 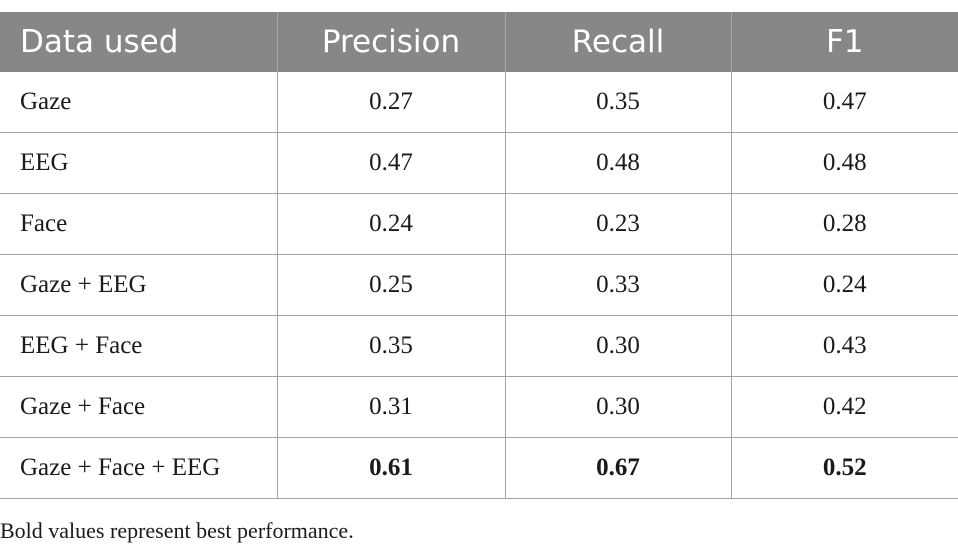 I want to click on cell-data-used: Gaze + Face + EEG, so click(x=139, y=468).